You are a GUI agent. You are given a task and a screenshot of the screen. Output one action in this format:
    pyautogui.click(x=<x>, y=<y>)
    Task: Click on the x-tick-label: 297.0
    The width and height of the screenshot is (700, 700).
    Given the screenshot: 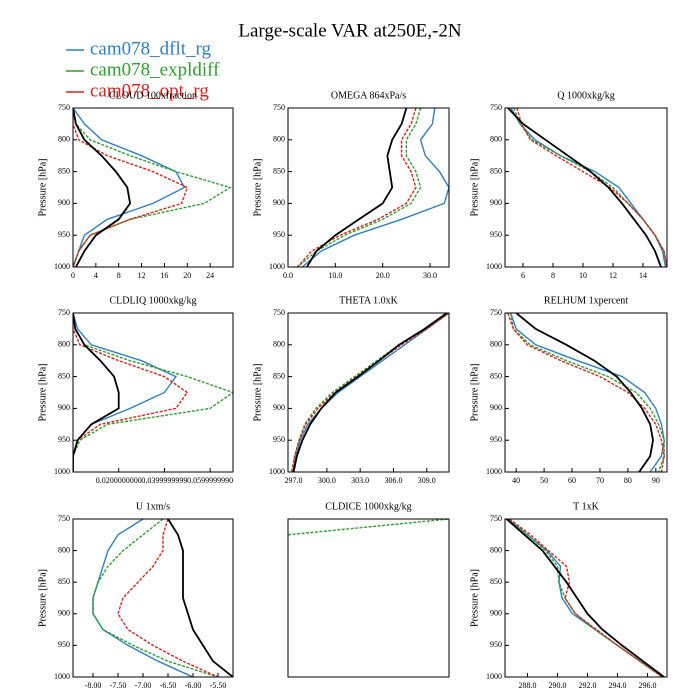 What is the action you would take?
    pyautogui.click(x=294, y=480)
    